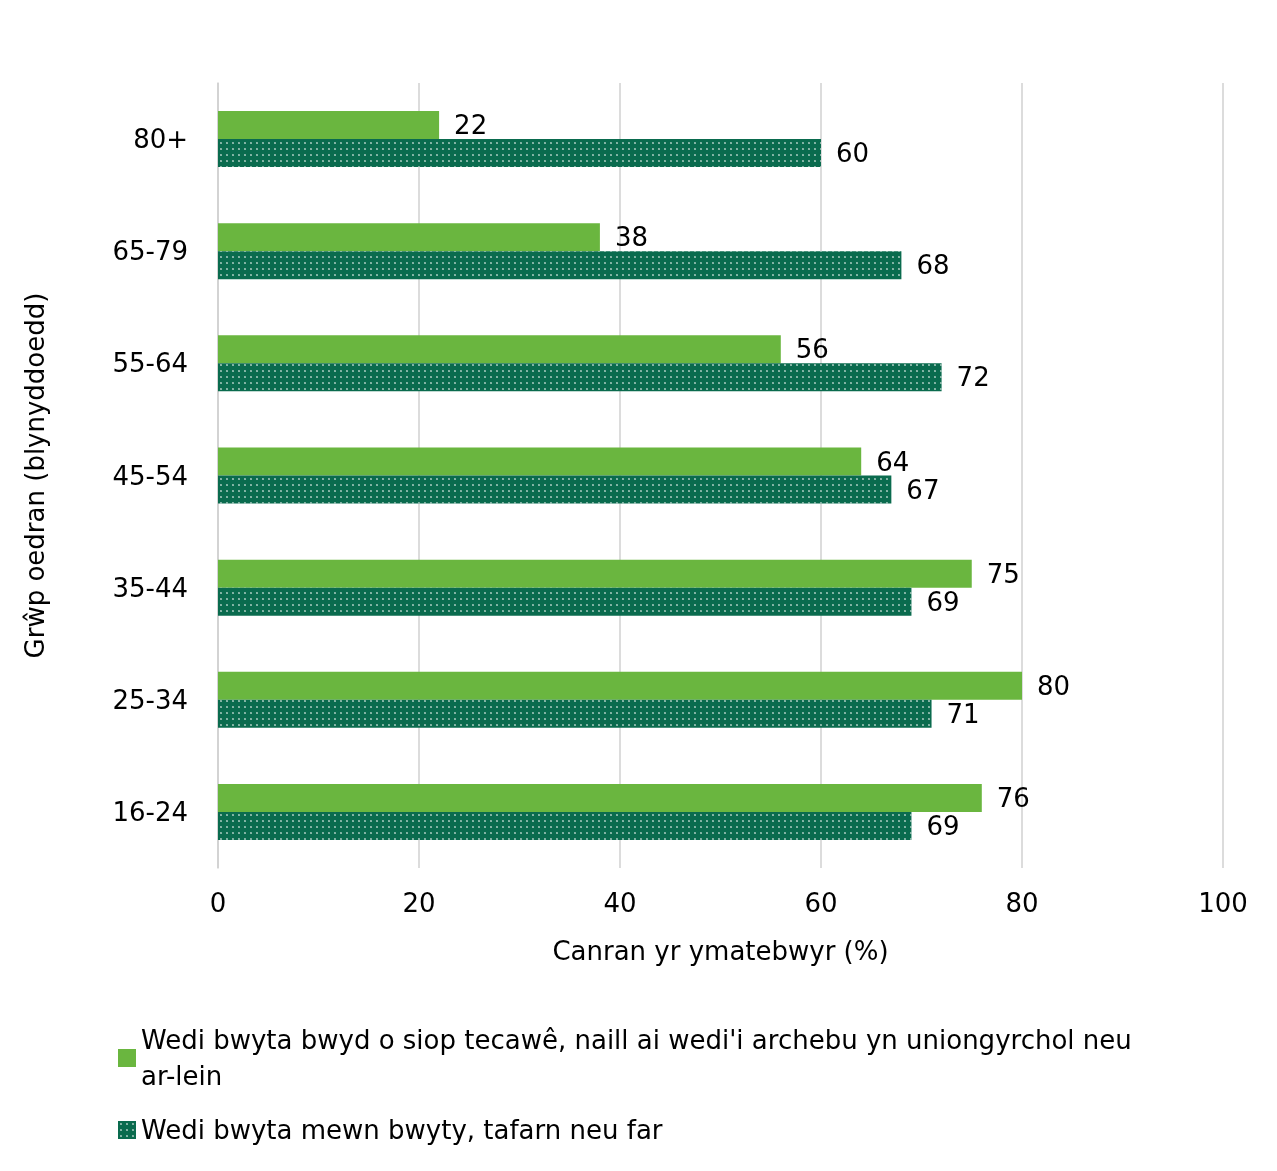 The height and width of the screenshot is (1171, 1277). Describe the element at coordinates (1223, 903) in the screenshot. I see `x-tick-label: 100` at that location.